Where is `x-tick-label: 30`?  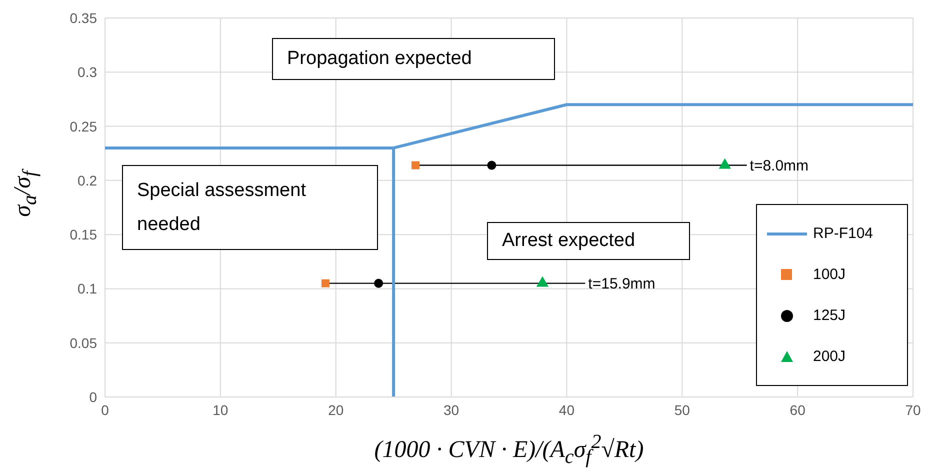
x-tick-label: 30 is located at coordinates (451, 410).